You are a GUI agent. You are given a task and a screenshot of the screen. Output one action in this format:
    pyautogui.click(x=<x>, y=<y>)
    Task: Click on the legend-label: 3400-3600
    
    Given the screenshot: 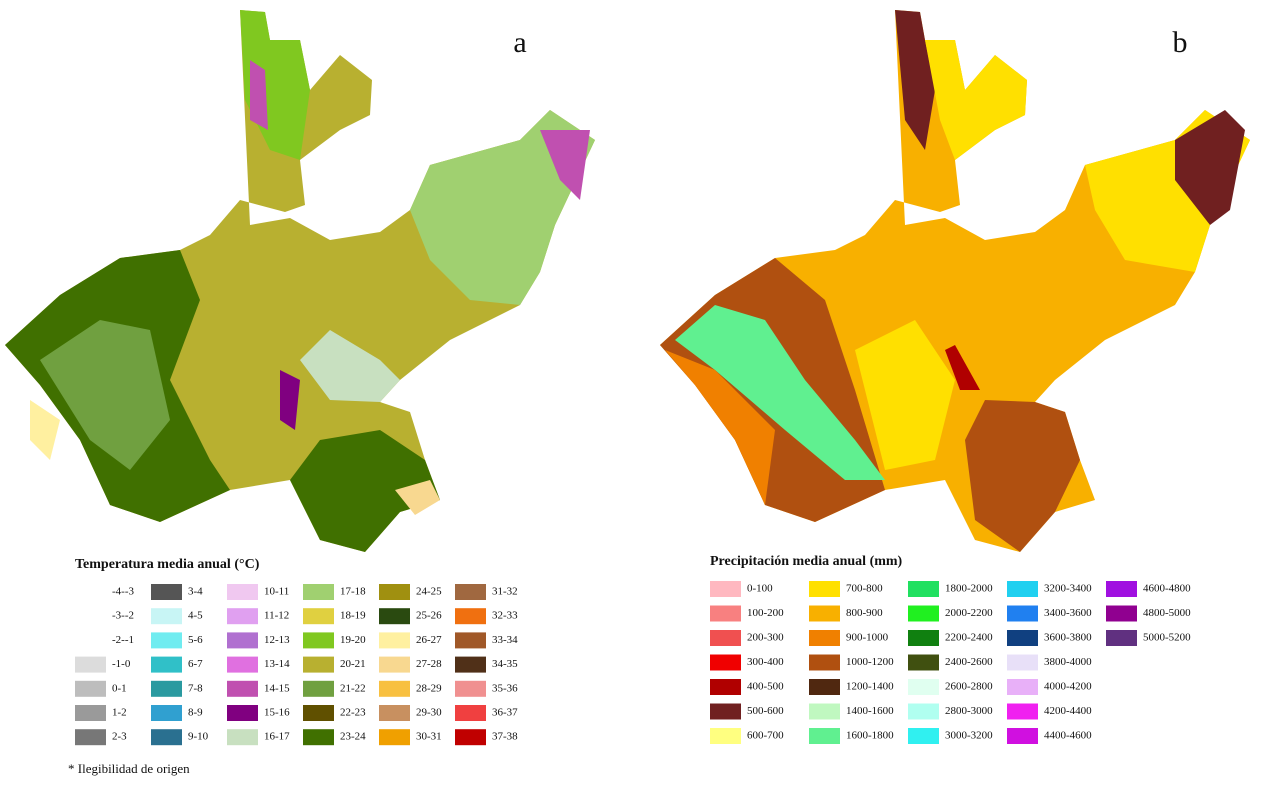 What is the action you would take?
    pyautogui.click(x=1068, y=613)
    